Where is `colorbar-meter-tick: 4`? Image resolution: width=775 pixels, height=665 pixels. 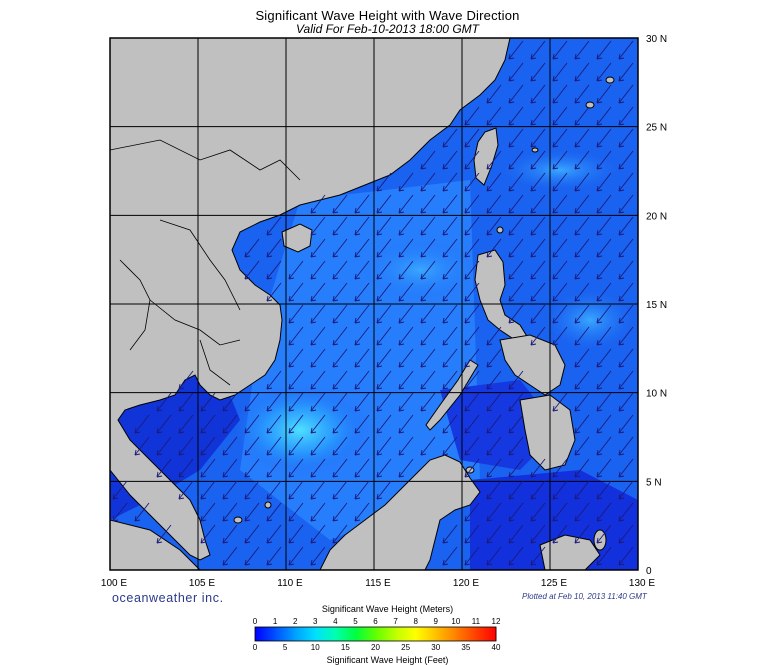
colorbar-meter-tick: 4 is located at coordinates (335, 621).